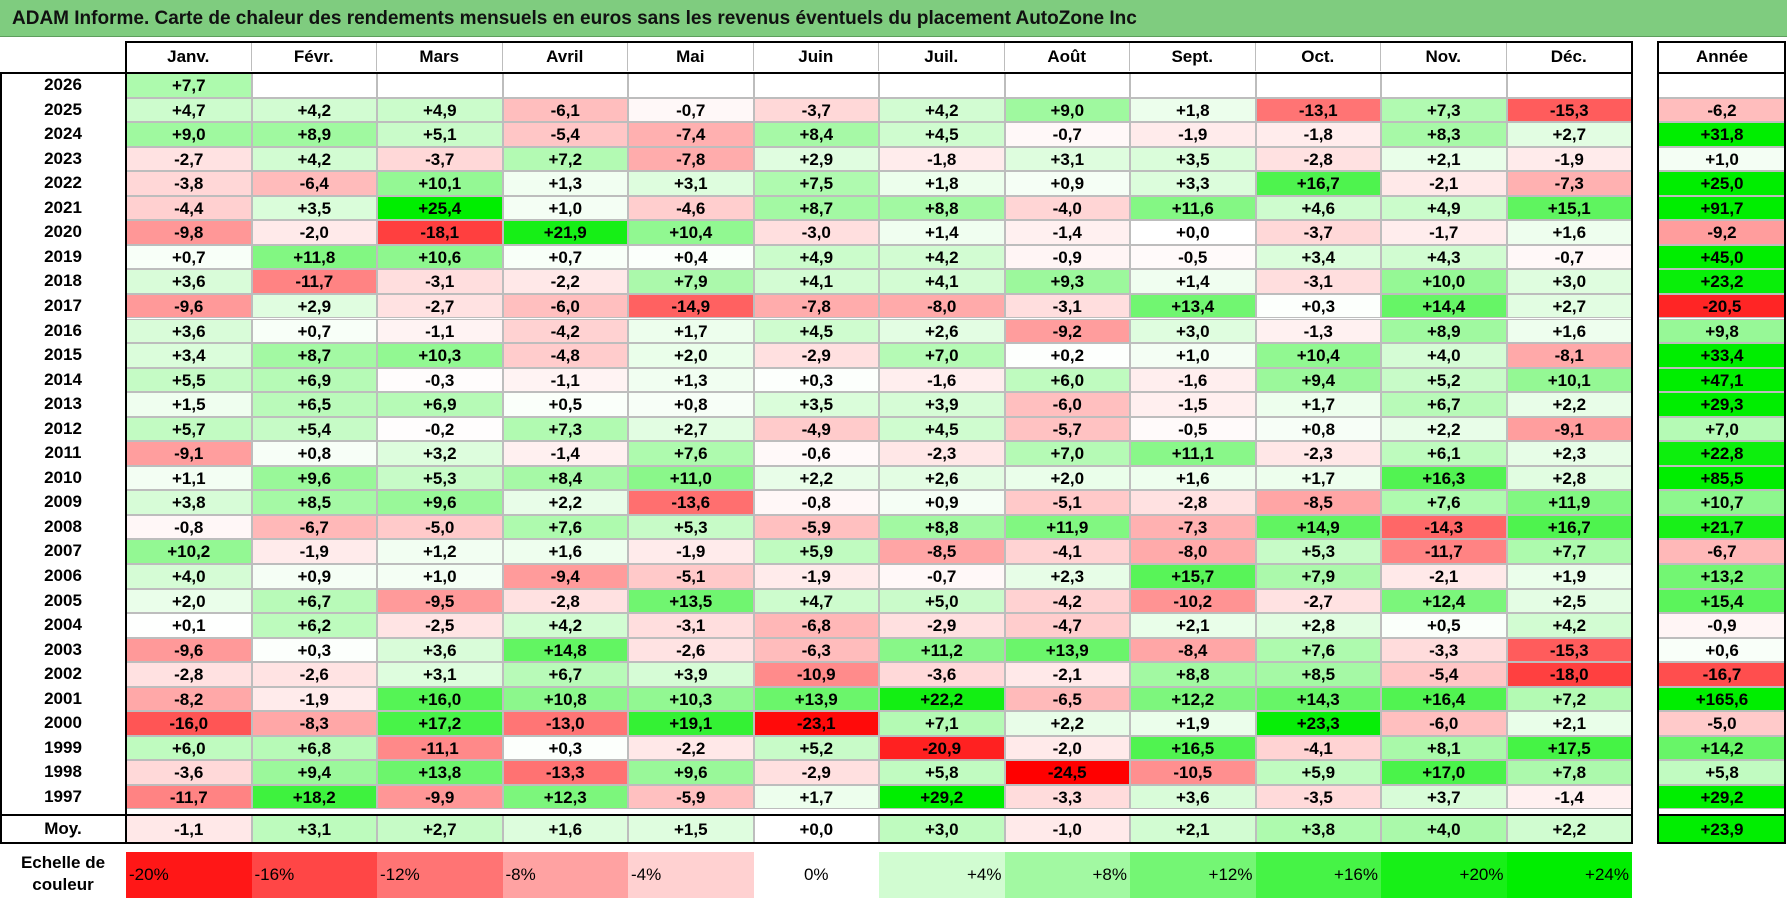 Image resolution: width=1787 pixels, height=912 pixels. What do you see at coordinates (1193, 404) in the screenshot?
I see `heatmap-cell: -1,5` at bounding box center [1193, 404].